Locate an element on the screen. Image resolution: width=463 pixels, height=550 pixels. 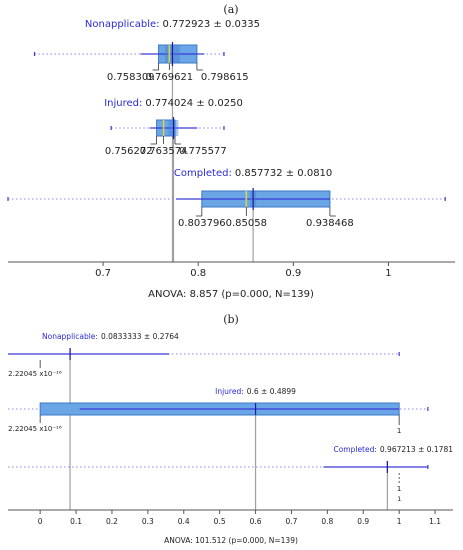
group-stat: 0.857732 ± 0.0810 is located at coordinates (283, 173).